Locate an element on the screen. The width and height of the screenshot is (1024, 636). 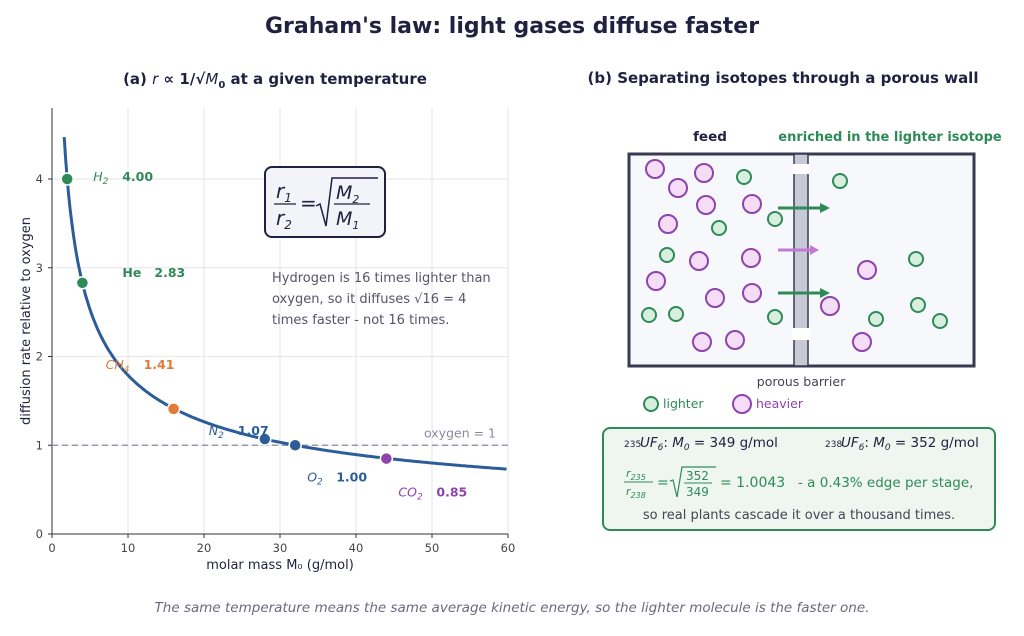
y-tick-label: 0 is located at coordinates (39, 534).